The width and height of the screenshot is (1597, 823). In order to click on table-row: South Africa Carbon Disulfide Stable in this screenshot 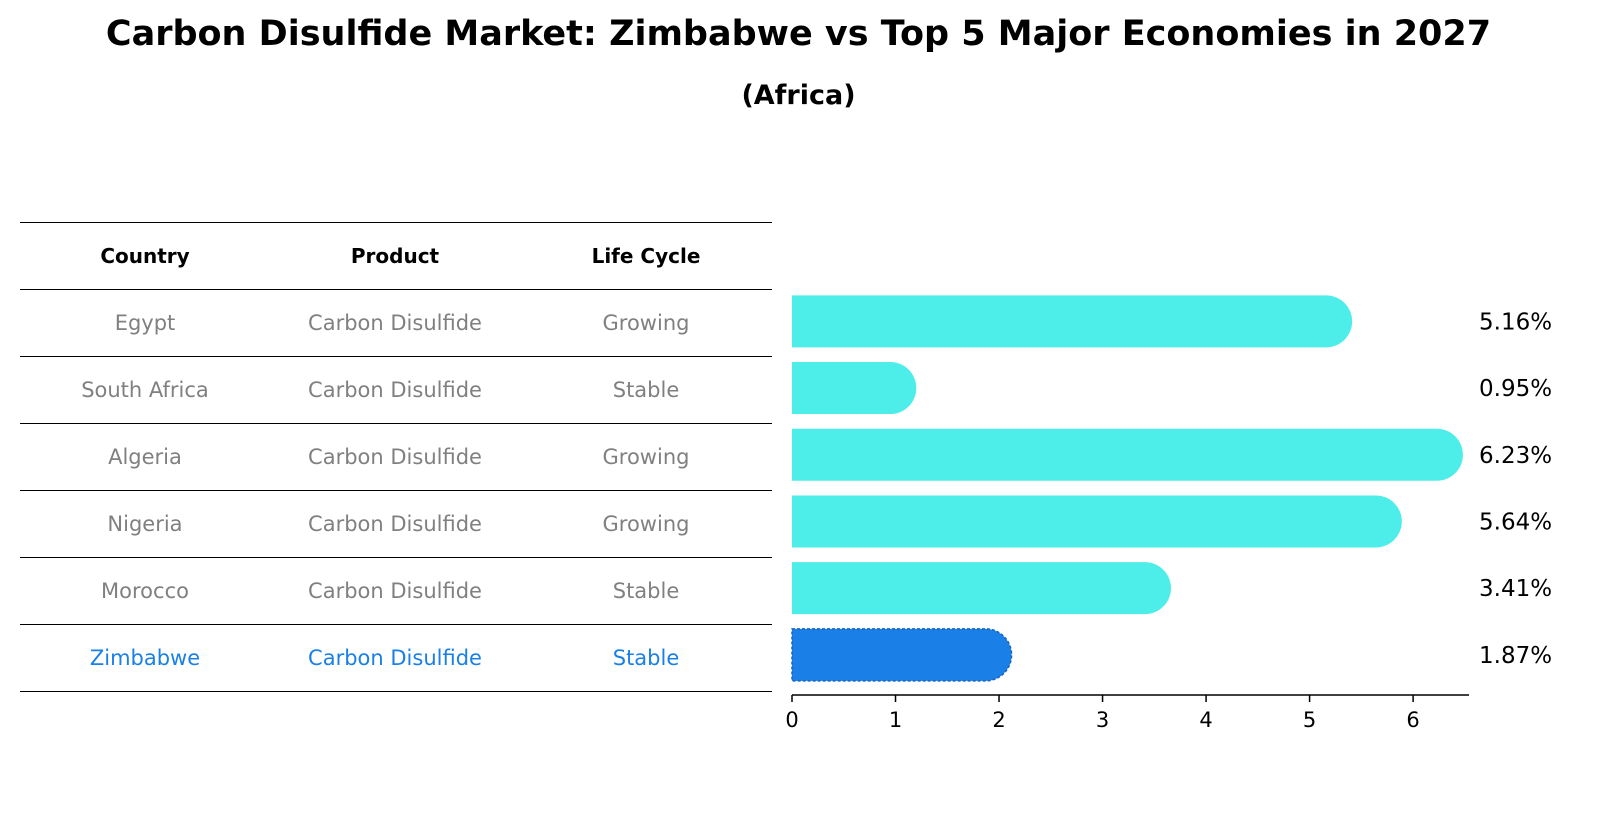, I will do `click(396, 389)`.